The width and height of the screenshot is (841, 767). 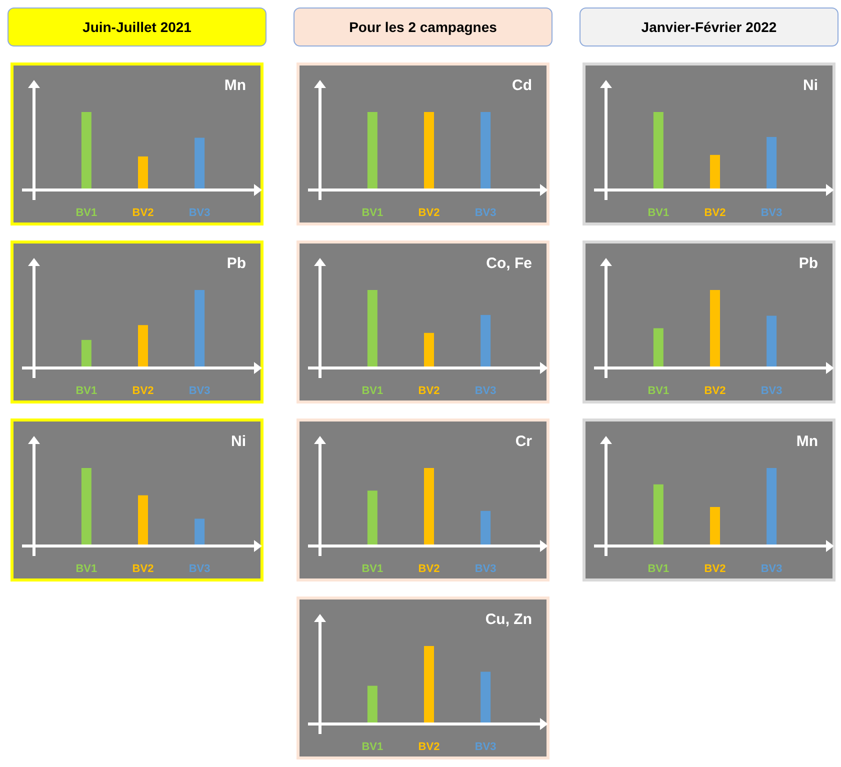 What do you see at coordinates (423, 27) in the screenshot?
I see `text: Pour les 2 campagnes` at bounding box center [423, 27].